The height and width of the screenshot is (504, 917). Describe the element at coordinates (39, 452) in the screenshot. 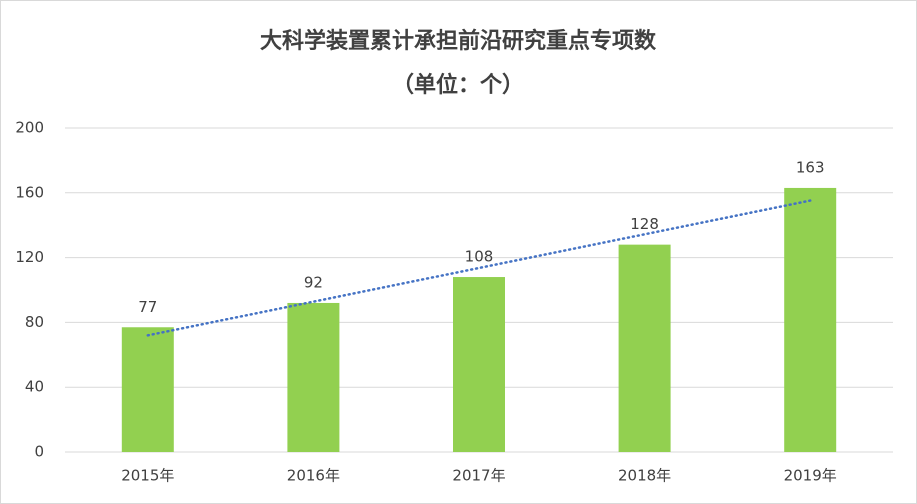

I see `y-tick-label: 0` at that location.